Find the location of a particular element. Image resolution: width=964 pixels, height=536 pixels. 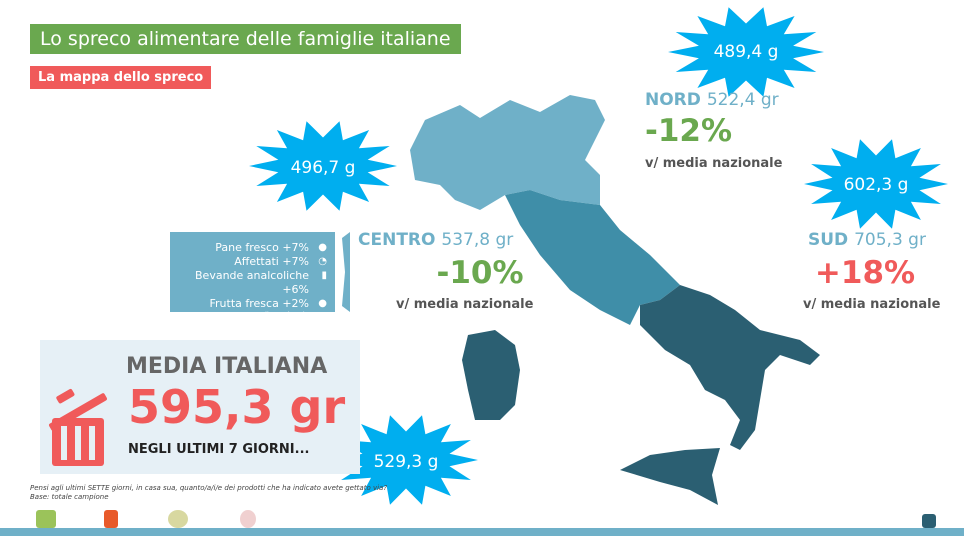

burst-centro-value: 496,7 g is located at coordinates (323, 168).